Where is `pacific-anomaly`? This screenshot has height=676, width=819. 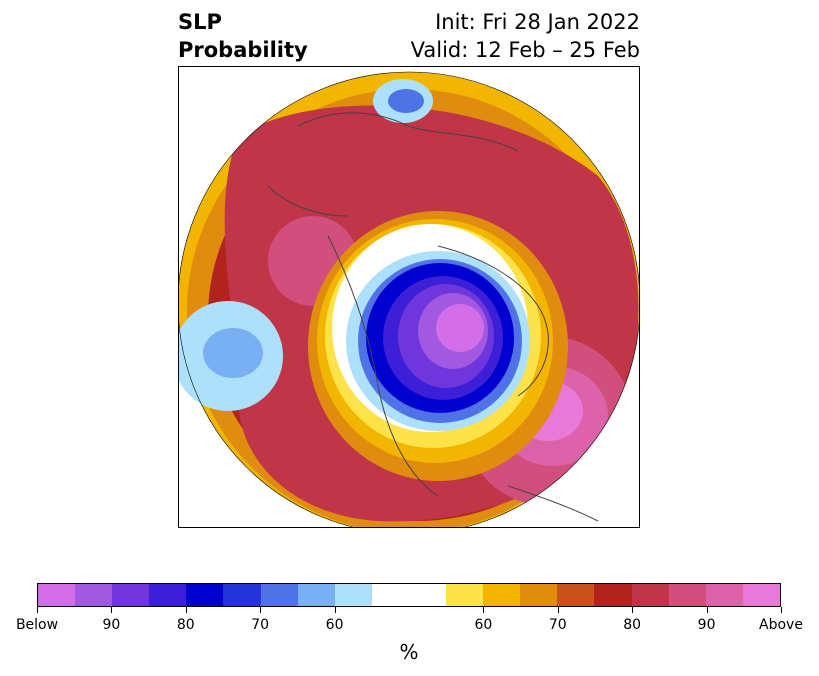 pacific-anomaly is located at coordinates (228, 356).